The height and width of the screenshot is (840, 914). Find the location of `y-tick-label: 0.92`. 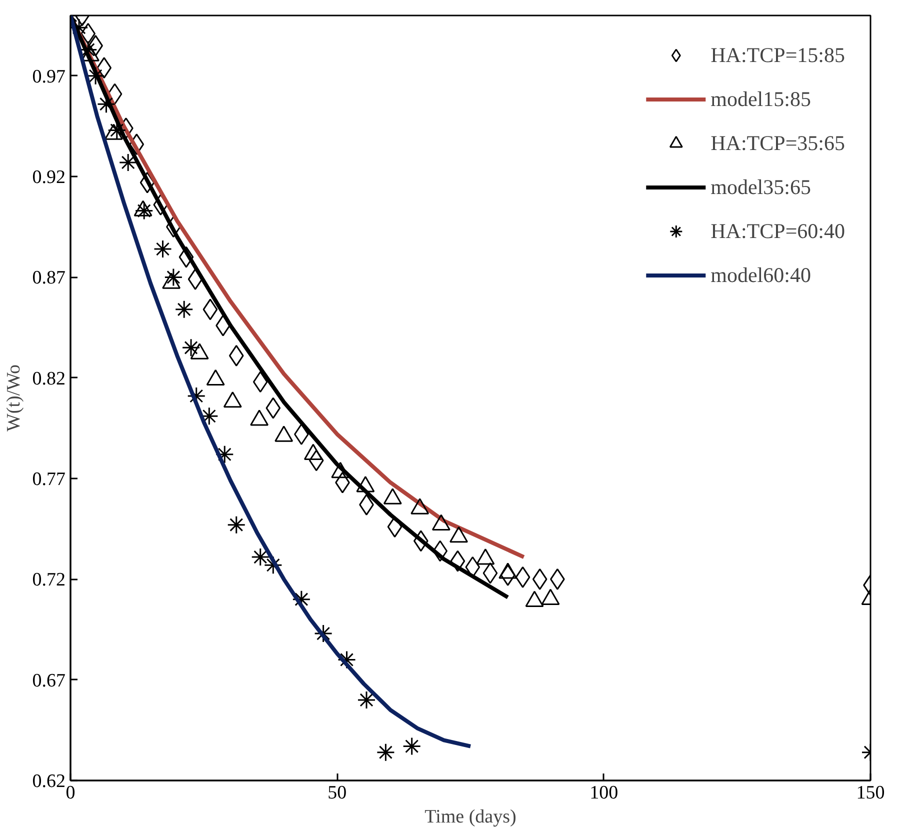

y-tick-label: 0.92 is located at coordinates (49, 177).